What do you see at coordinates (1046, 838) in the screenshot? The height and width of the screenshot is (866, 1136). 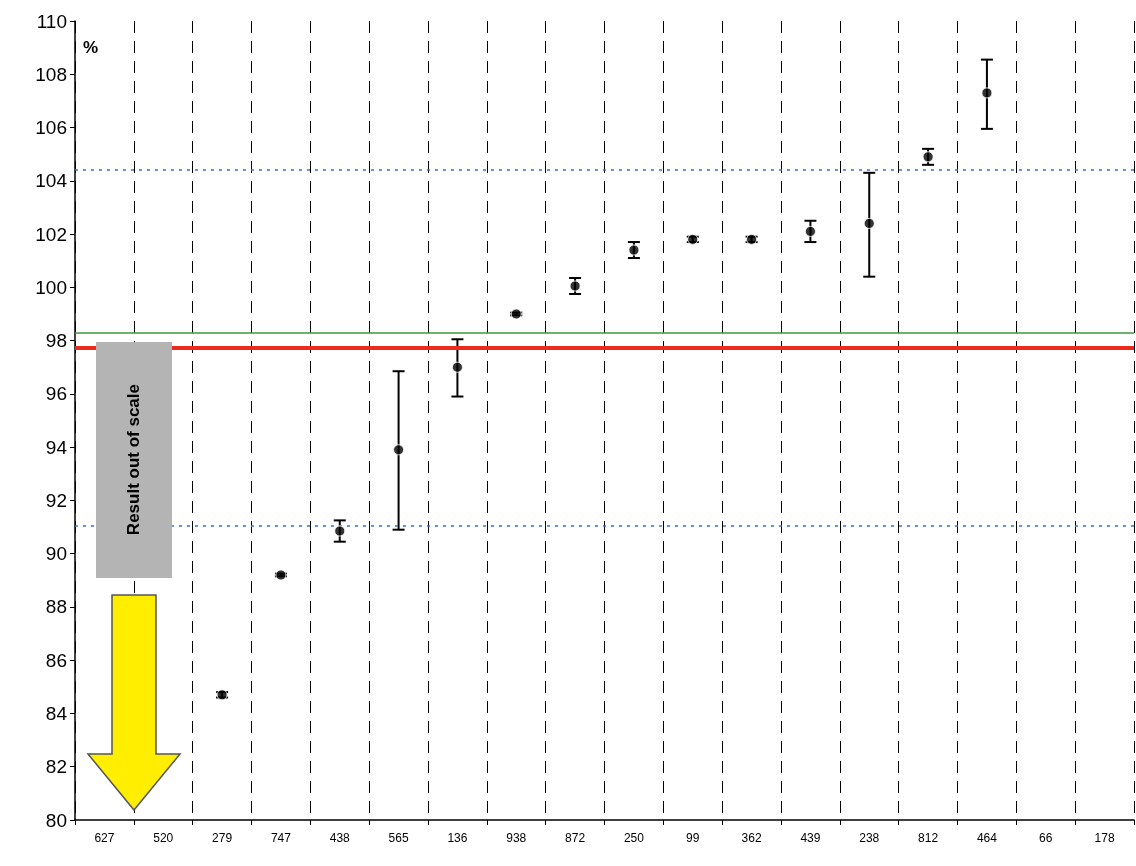 I see `x-tick-label: 66` at bounding box center [1046, 838].